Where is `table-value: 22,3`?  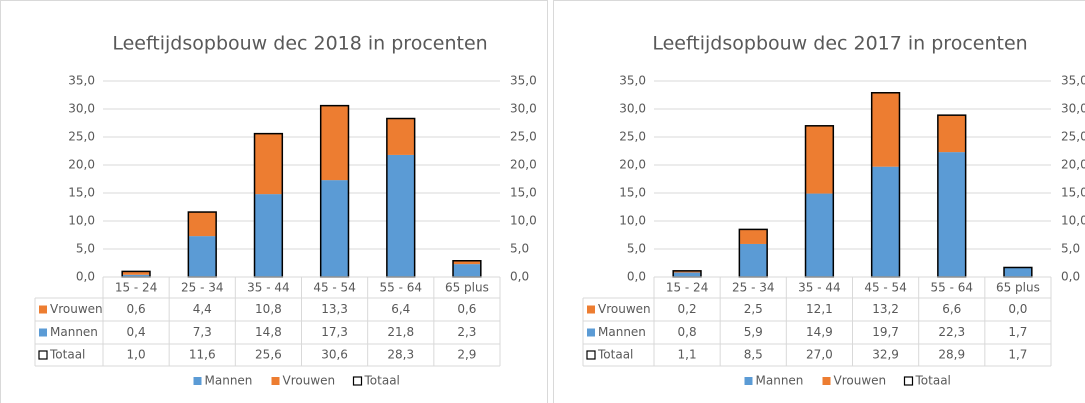
table-value: 22,3 is located at coordinates (951, 332).